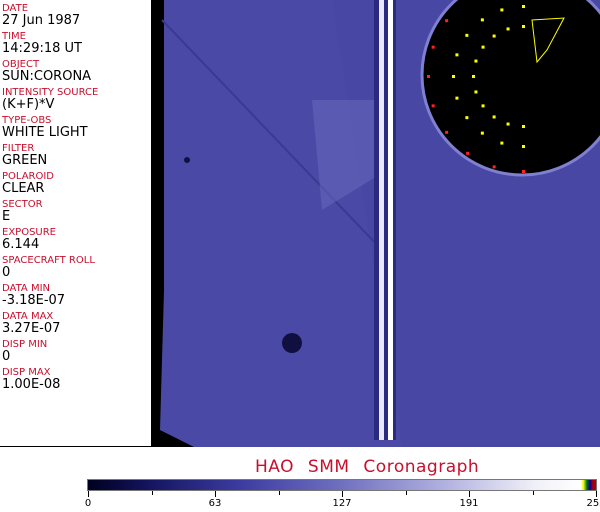 Image resolution: width=600 pixels, height=512 pixels. I want to click on colorbar-tick-label: 63, so click(215, 503).